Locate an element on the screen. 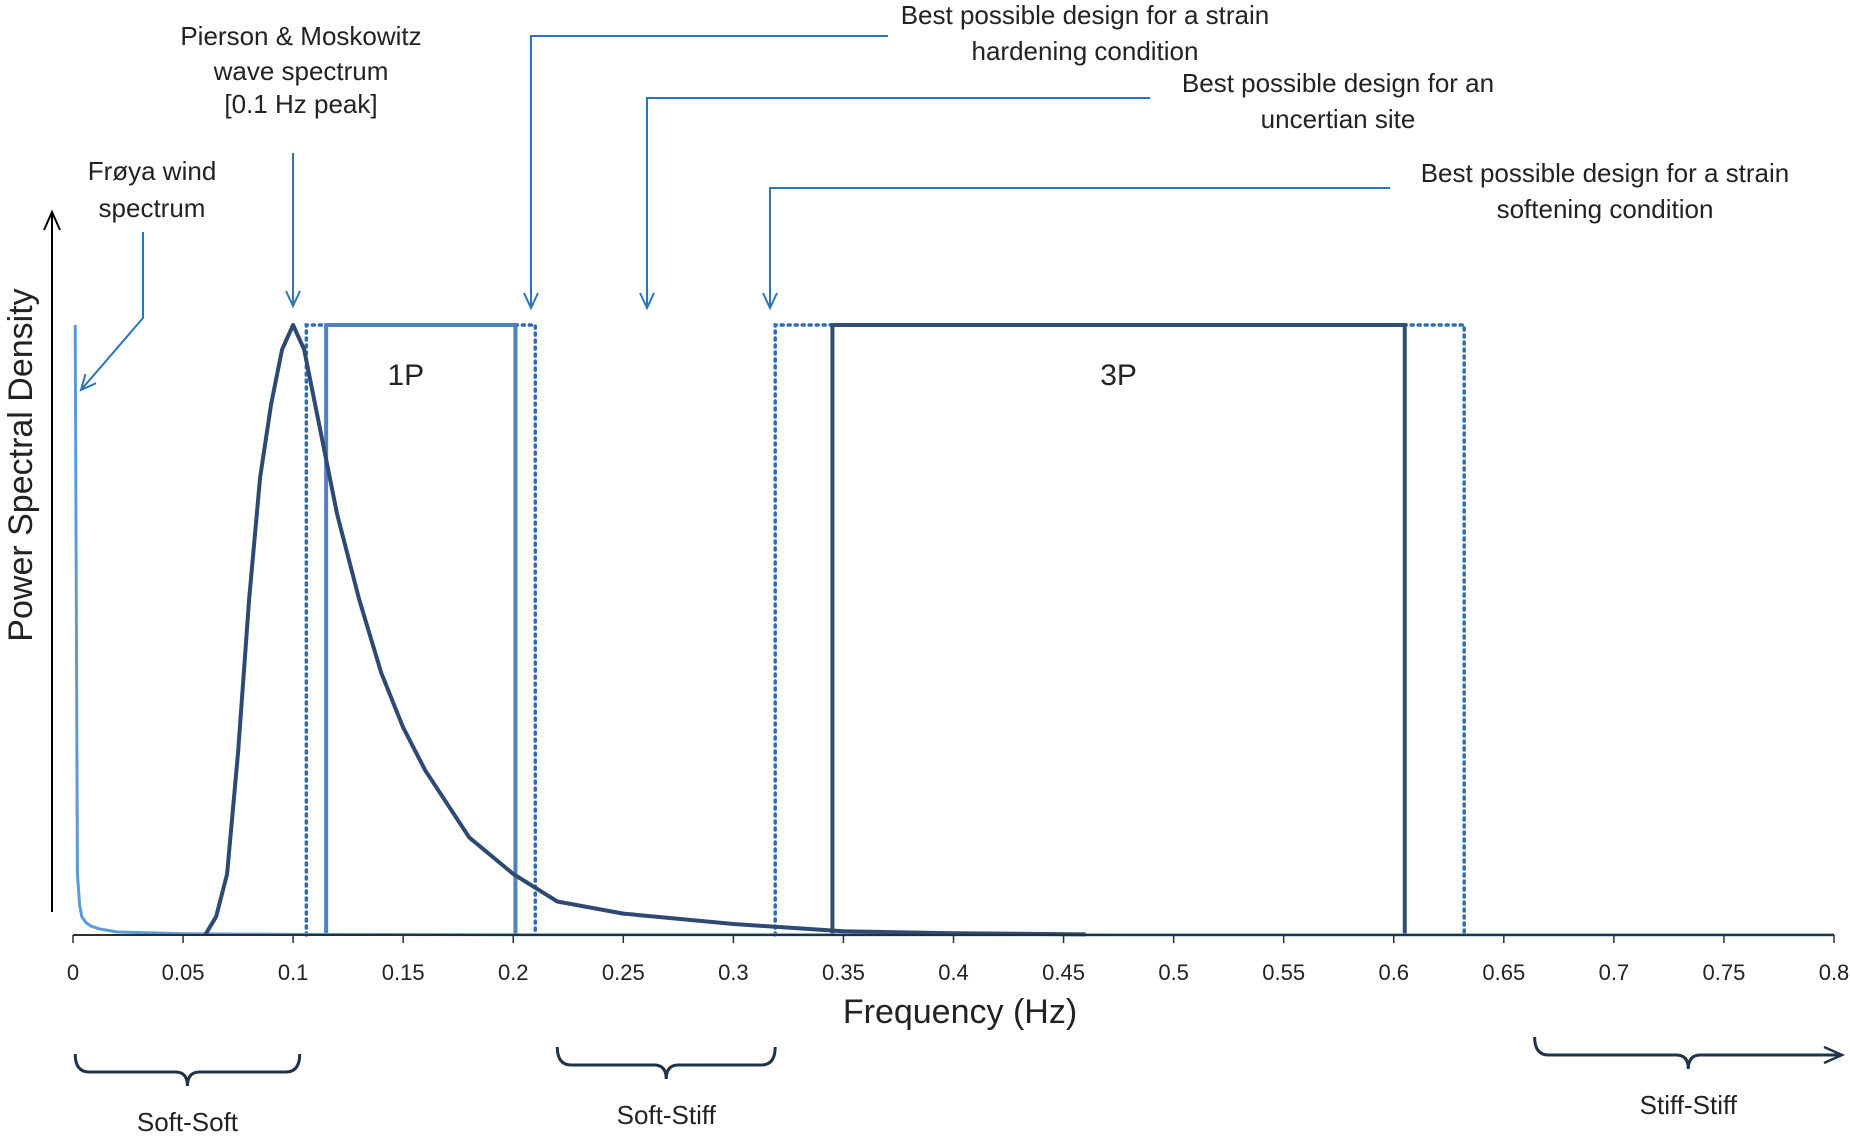  annotation-text: uncertian site is located at coordinates (1338, 119).